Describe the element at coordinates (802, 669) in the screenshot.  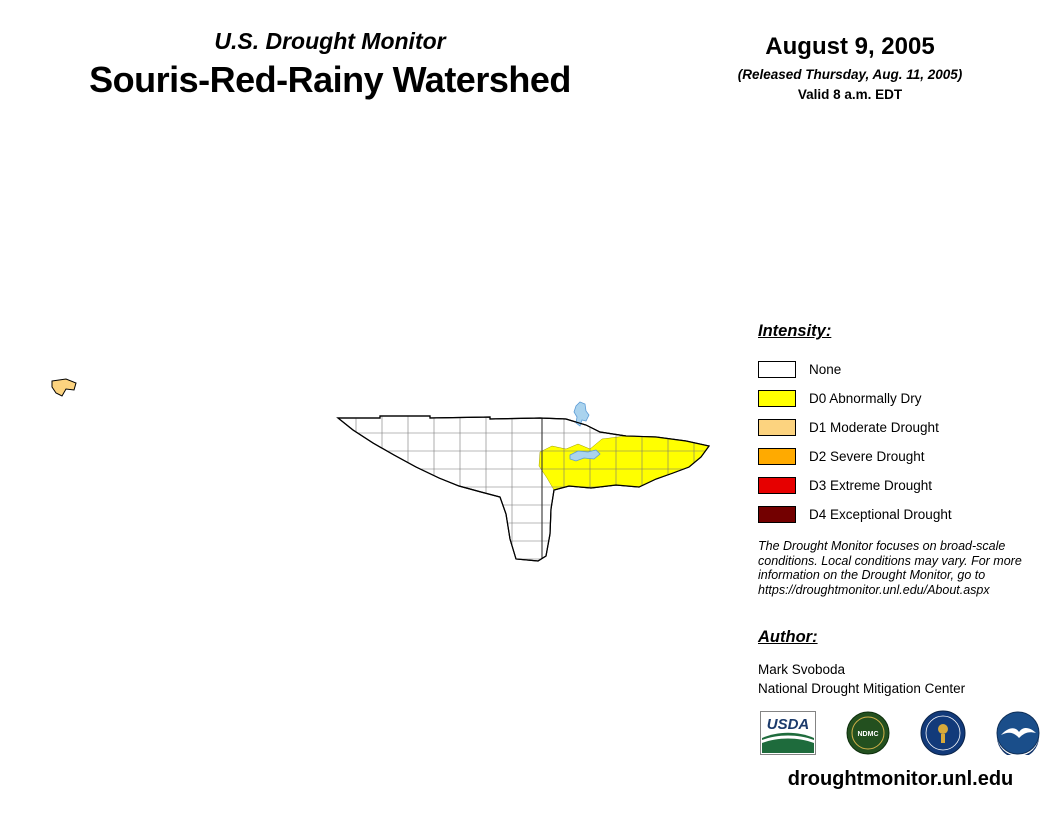
I see `author-name: Mark Svoboda` at that location.